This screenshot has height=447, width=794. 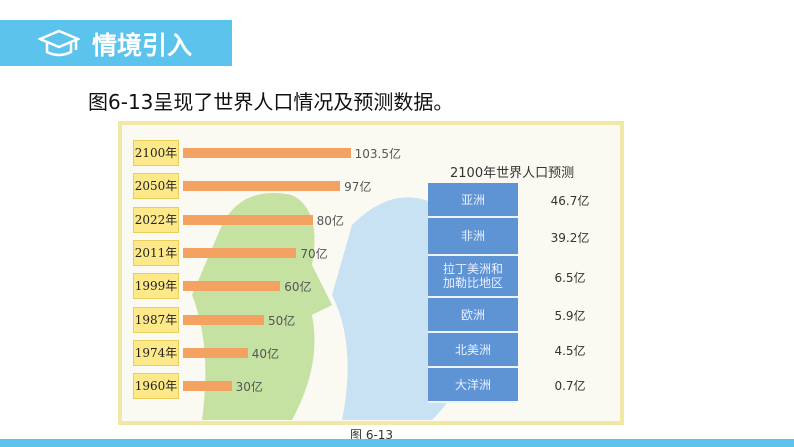 I want to click on table-region: 亚洲, so click(x=473, y=200).